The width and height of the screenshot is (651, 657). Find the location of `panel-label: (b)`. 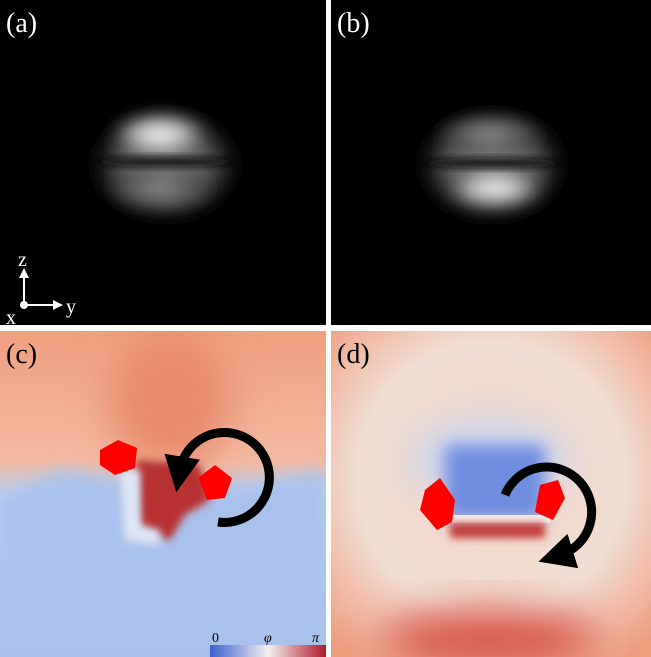

panel-label: (b) is located at coordinates (353, 23).